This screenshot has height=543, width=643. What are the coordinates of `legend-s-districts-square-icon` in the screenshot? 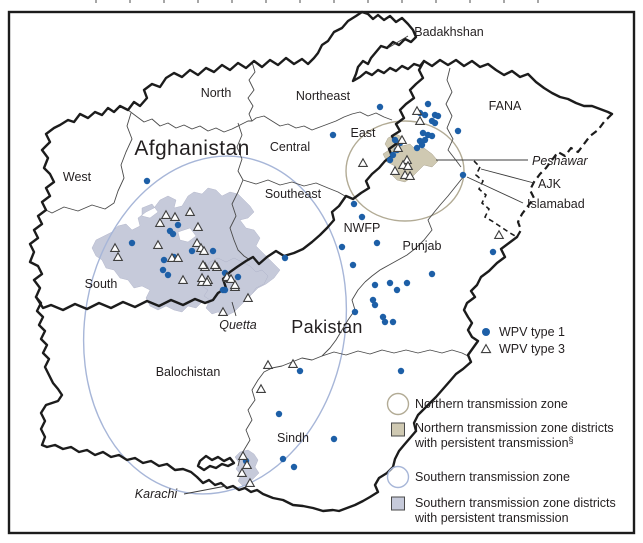 It's located at (398, 503).